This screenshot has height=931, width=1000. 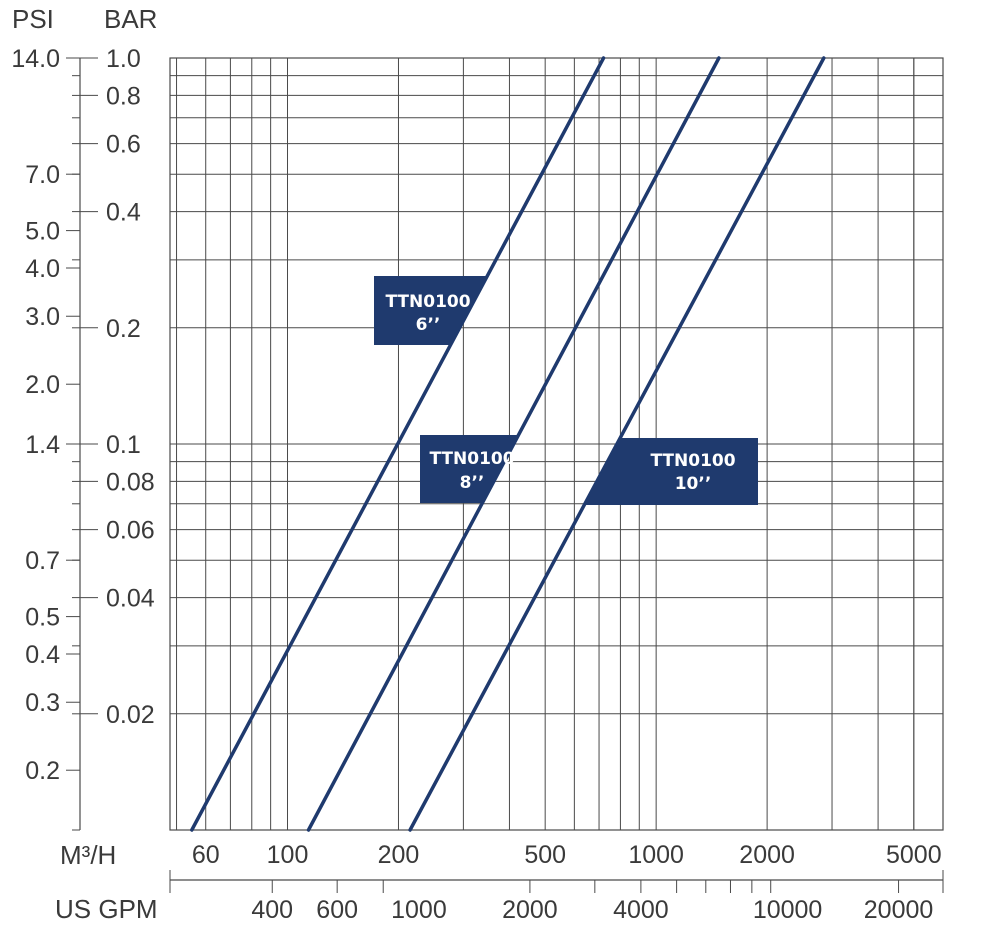 I want to click on gpm-tick-label: 400, so click(x=272, y=910).